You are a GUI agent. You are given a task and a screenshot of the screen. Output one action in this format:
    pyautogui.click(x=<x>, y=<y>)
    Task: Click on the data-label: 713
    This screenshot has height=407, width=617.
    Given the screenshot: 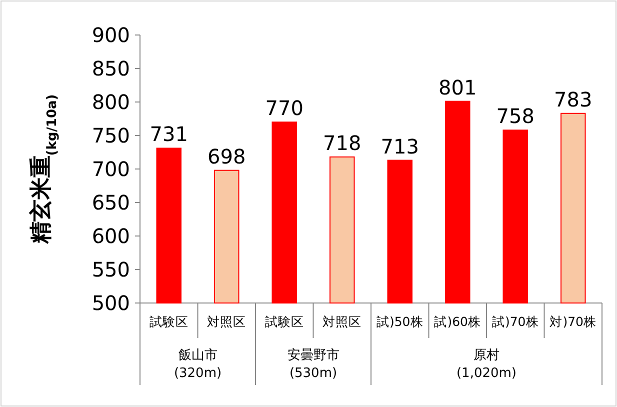 What is the action you would take?
    pyautogui.click(x=399, y=146)
    